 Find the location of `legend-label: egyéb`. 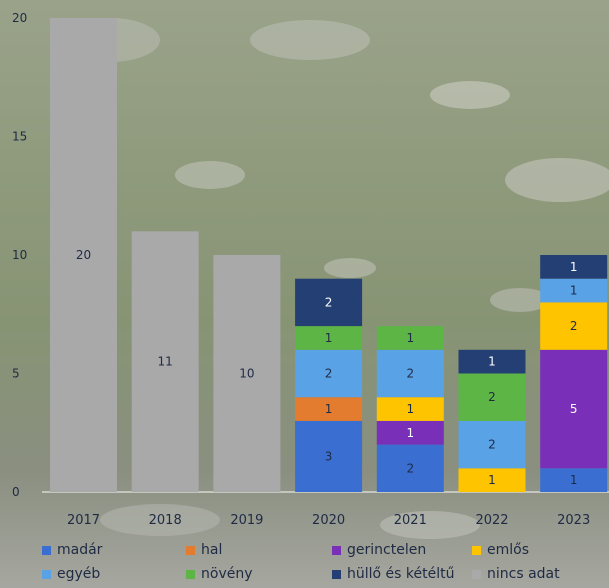

legend-label: egyéb is located at coordinates (79, 574).